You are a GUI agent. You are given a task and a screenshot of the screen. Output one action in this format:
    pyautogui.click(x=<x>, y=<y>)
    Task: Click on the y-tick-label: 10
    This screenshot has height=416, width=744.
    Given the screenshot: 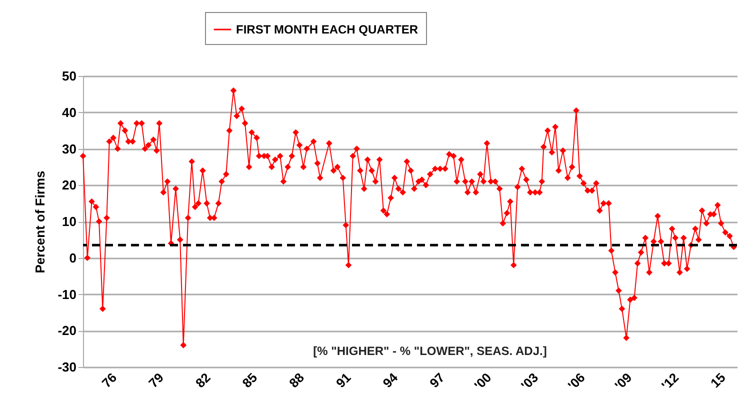 What is the action you would take?
    pyautogui.click(x=69, y=221)
    